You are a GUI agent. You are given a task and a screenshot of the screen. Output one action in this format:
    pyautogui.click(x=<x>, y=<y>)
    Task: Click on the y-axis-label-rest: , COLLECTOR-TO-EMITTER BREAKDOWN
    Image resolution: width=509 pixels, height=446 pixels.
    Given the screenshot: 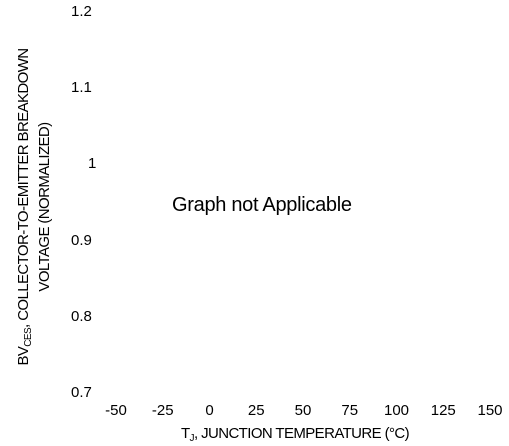 What is the action you would take?
    pyautogui.click(x=23, y=188)
    